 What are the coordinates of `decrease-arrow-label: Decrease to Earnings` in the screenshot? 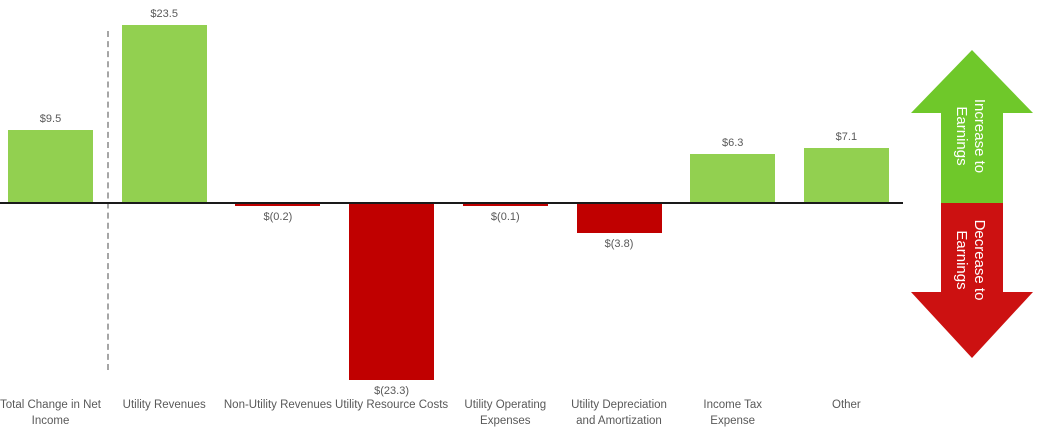 It's located at (970, 260).